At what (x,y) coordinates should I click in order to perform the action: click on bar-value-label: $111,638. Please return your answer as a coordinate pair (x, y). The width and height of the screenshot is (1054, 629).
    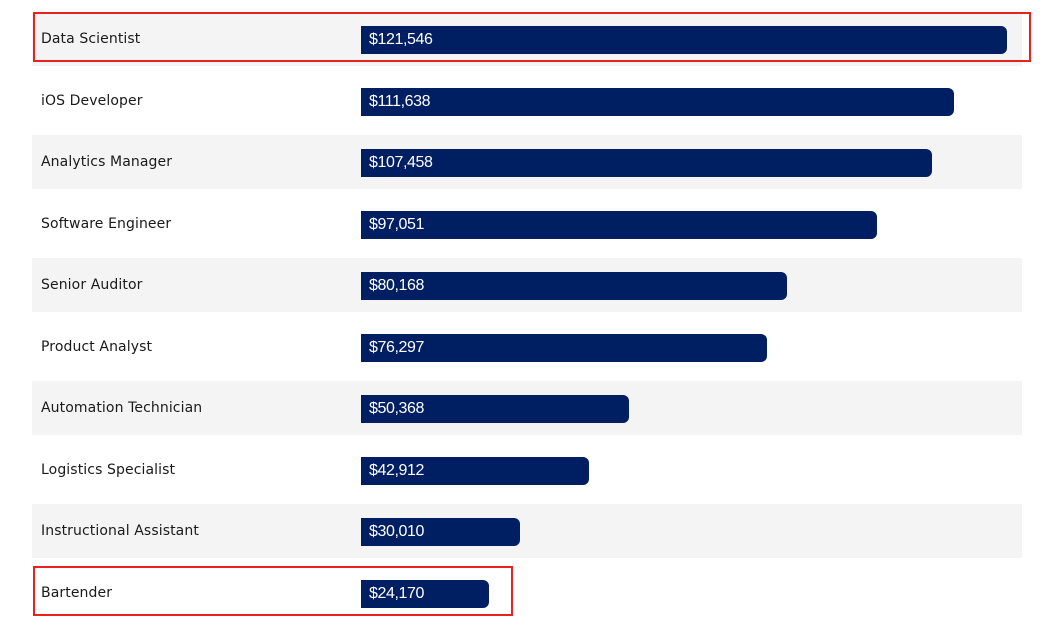
    Looking at the image, I should click on (400, 101).